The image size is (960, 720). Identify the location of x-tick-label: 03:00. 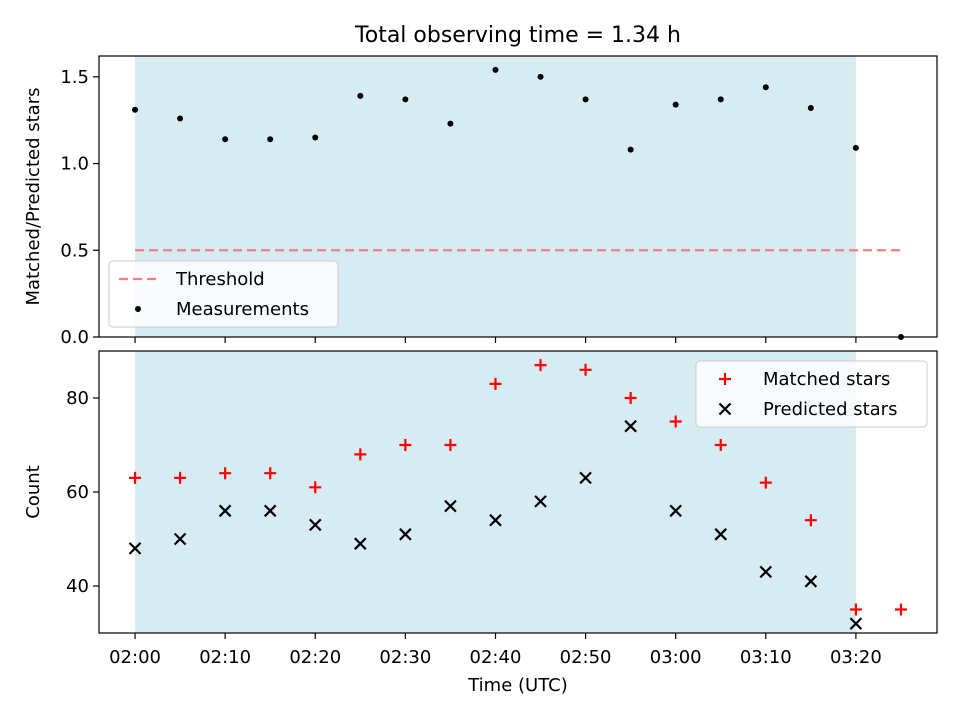
(676, 657).